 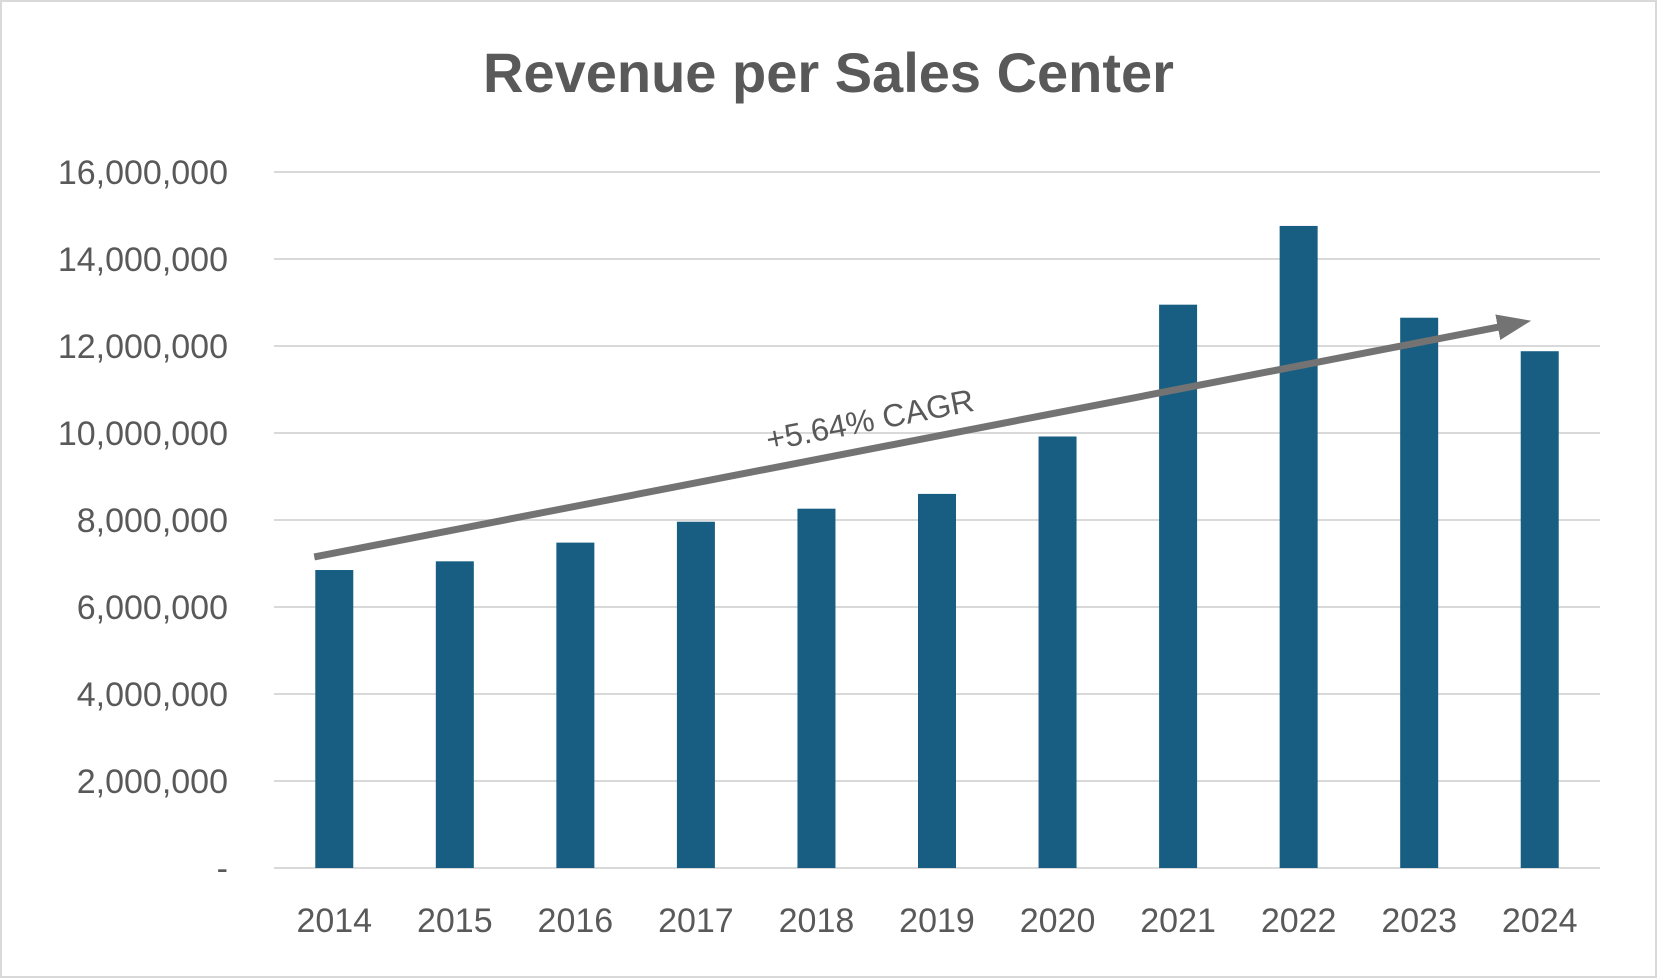 What do you see at coordinates (1299, 921) in the screenshot?
I see `x-tick-label: 2022` at bounding box center [1299, 921].